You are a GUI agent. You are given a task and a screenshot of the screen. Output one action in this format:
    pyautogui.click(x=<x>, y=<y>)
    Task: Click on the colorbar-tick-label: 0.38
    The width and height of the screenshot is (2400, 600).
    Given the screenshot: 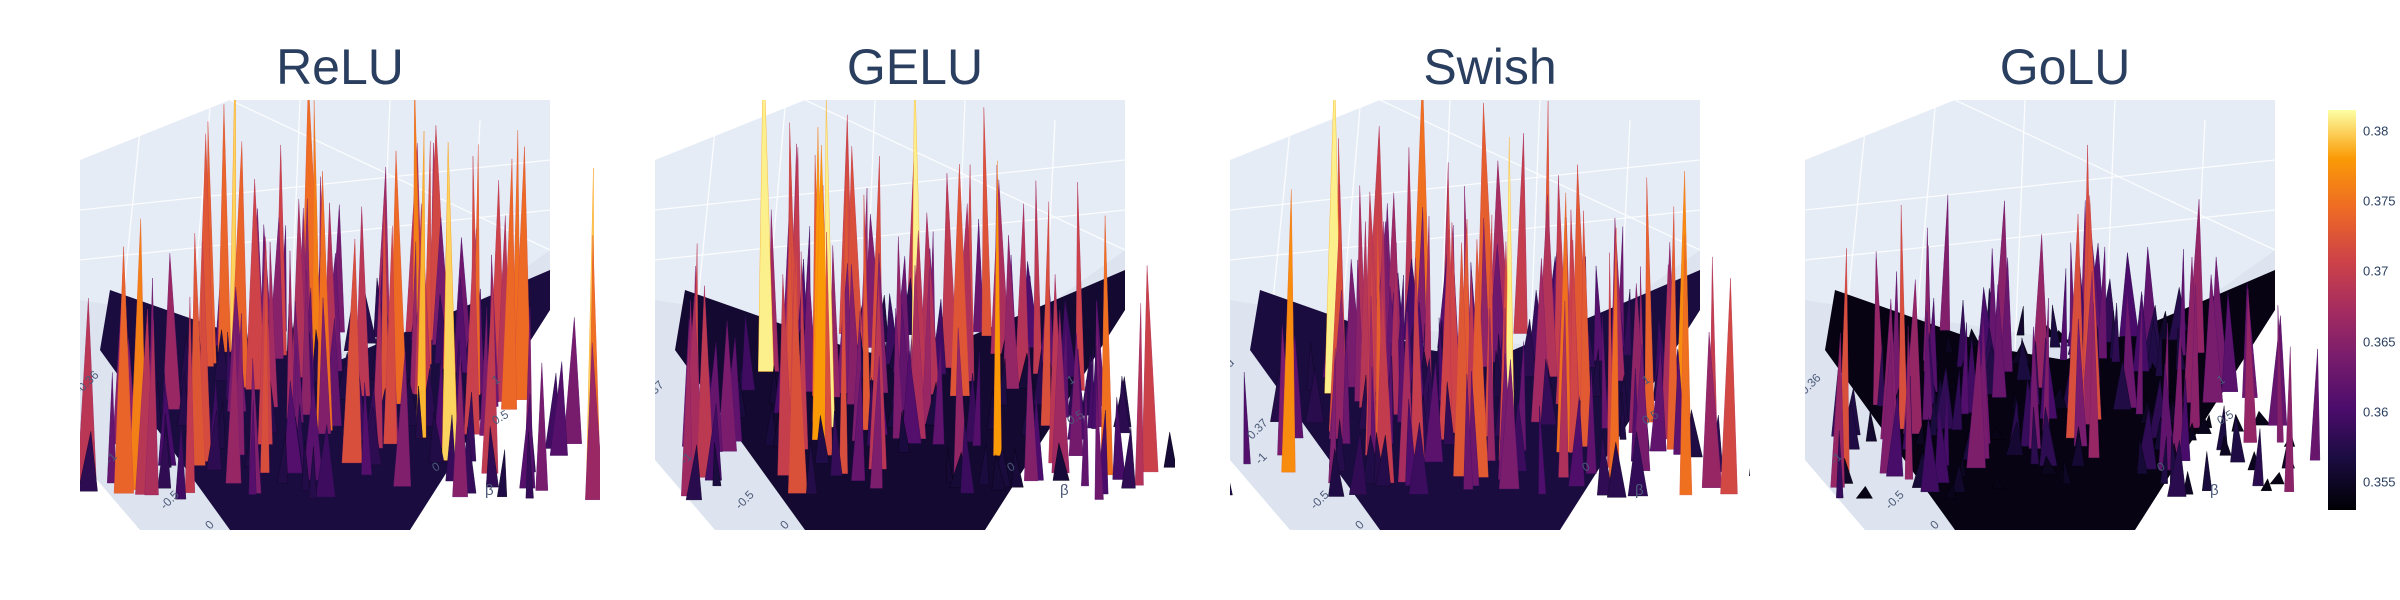 What is the action you would take?
    pyautogui.click(x=2376, y=131)
    